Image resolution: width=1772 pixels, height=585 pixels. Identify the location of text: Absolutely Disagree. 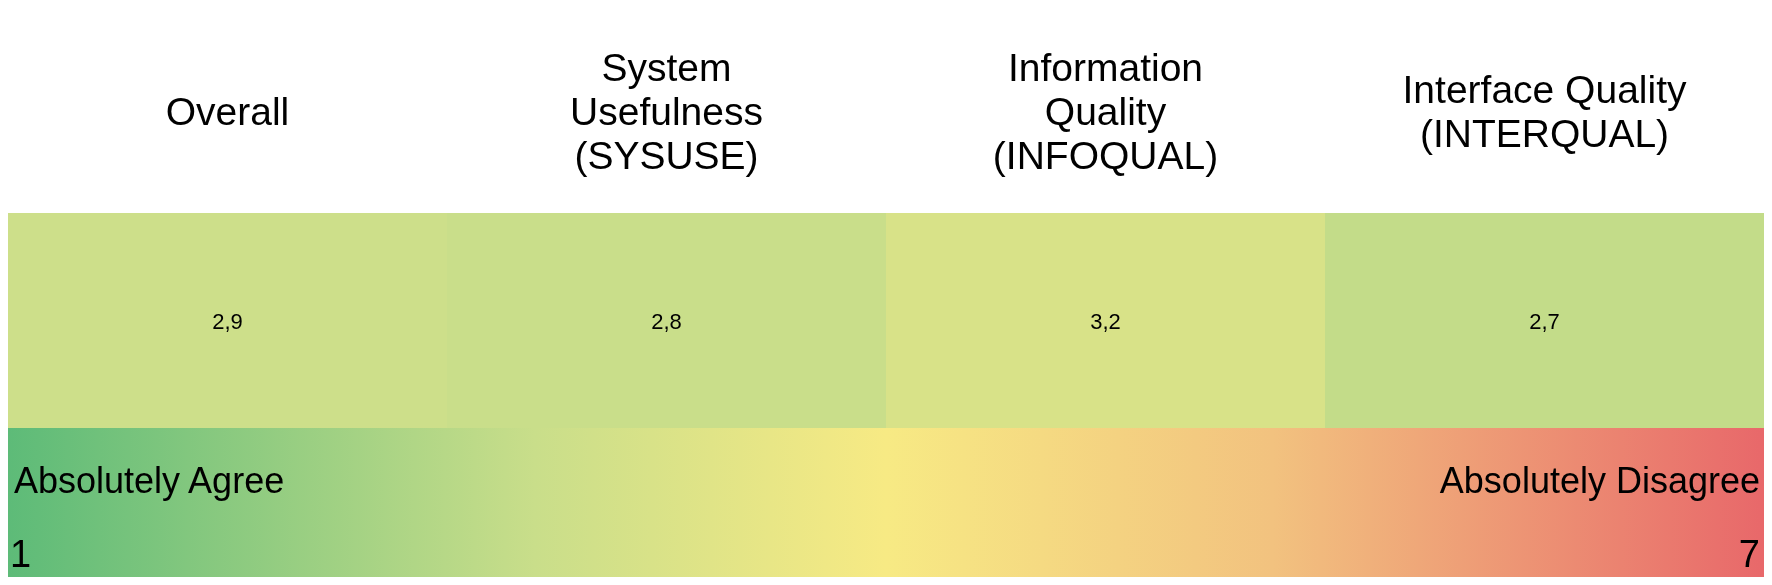
(1599, 480).